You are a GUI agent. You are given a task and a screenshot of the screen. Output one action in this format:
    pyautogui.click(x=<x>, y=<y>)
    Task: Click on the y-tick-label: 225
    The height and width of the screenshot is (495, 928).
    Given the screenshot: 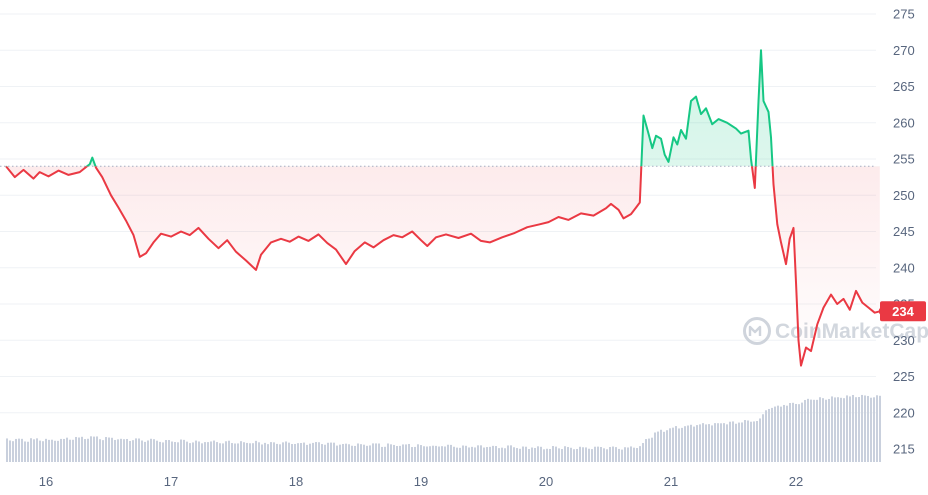 What is the action you would take?
    pyautogui.click(x=904, y=376)
    